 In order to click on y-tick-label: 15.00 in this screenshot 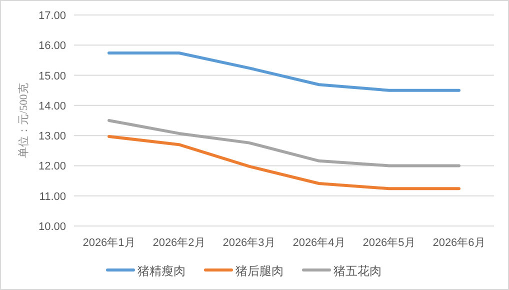, I will do `click(52, 76)`.